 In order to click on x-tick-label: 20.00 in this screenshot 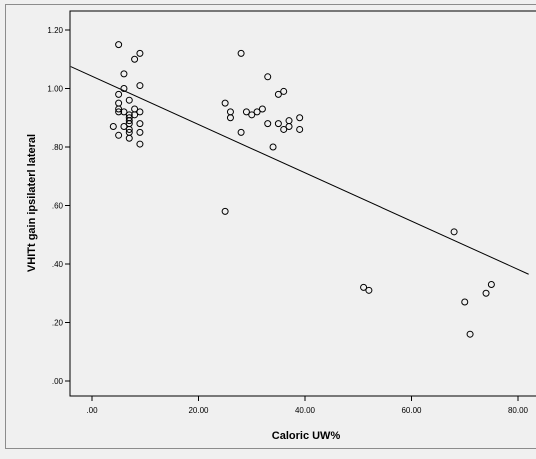, I will do `click(198, 410)`.